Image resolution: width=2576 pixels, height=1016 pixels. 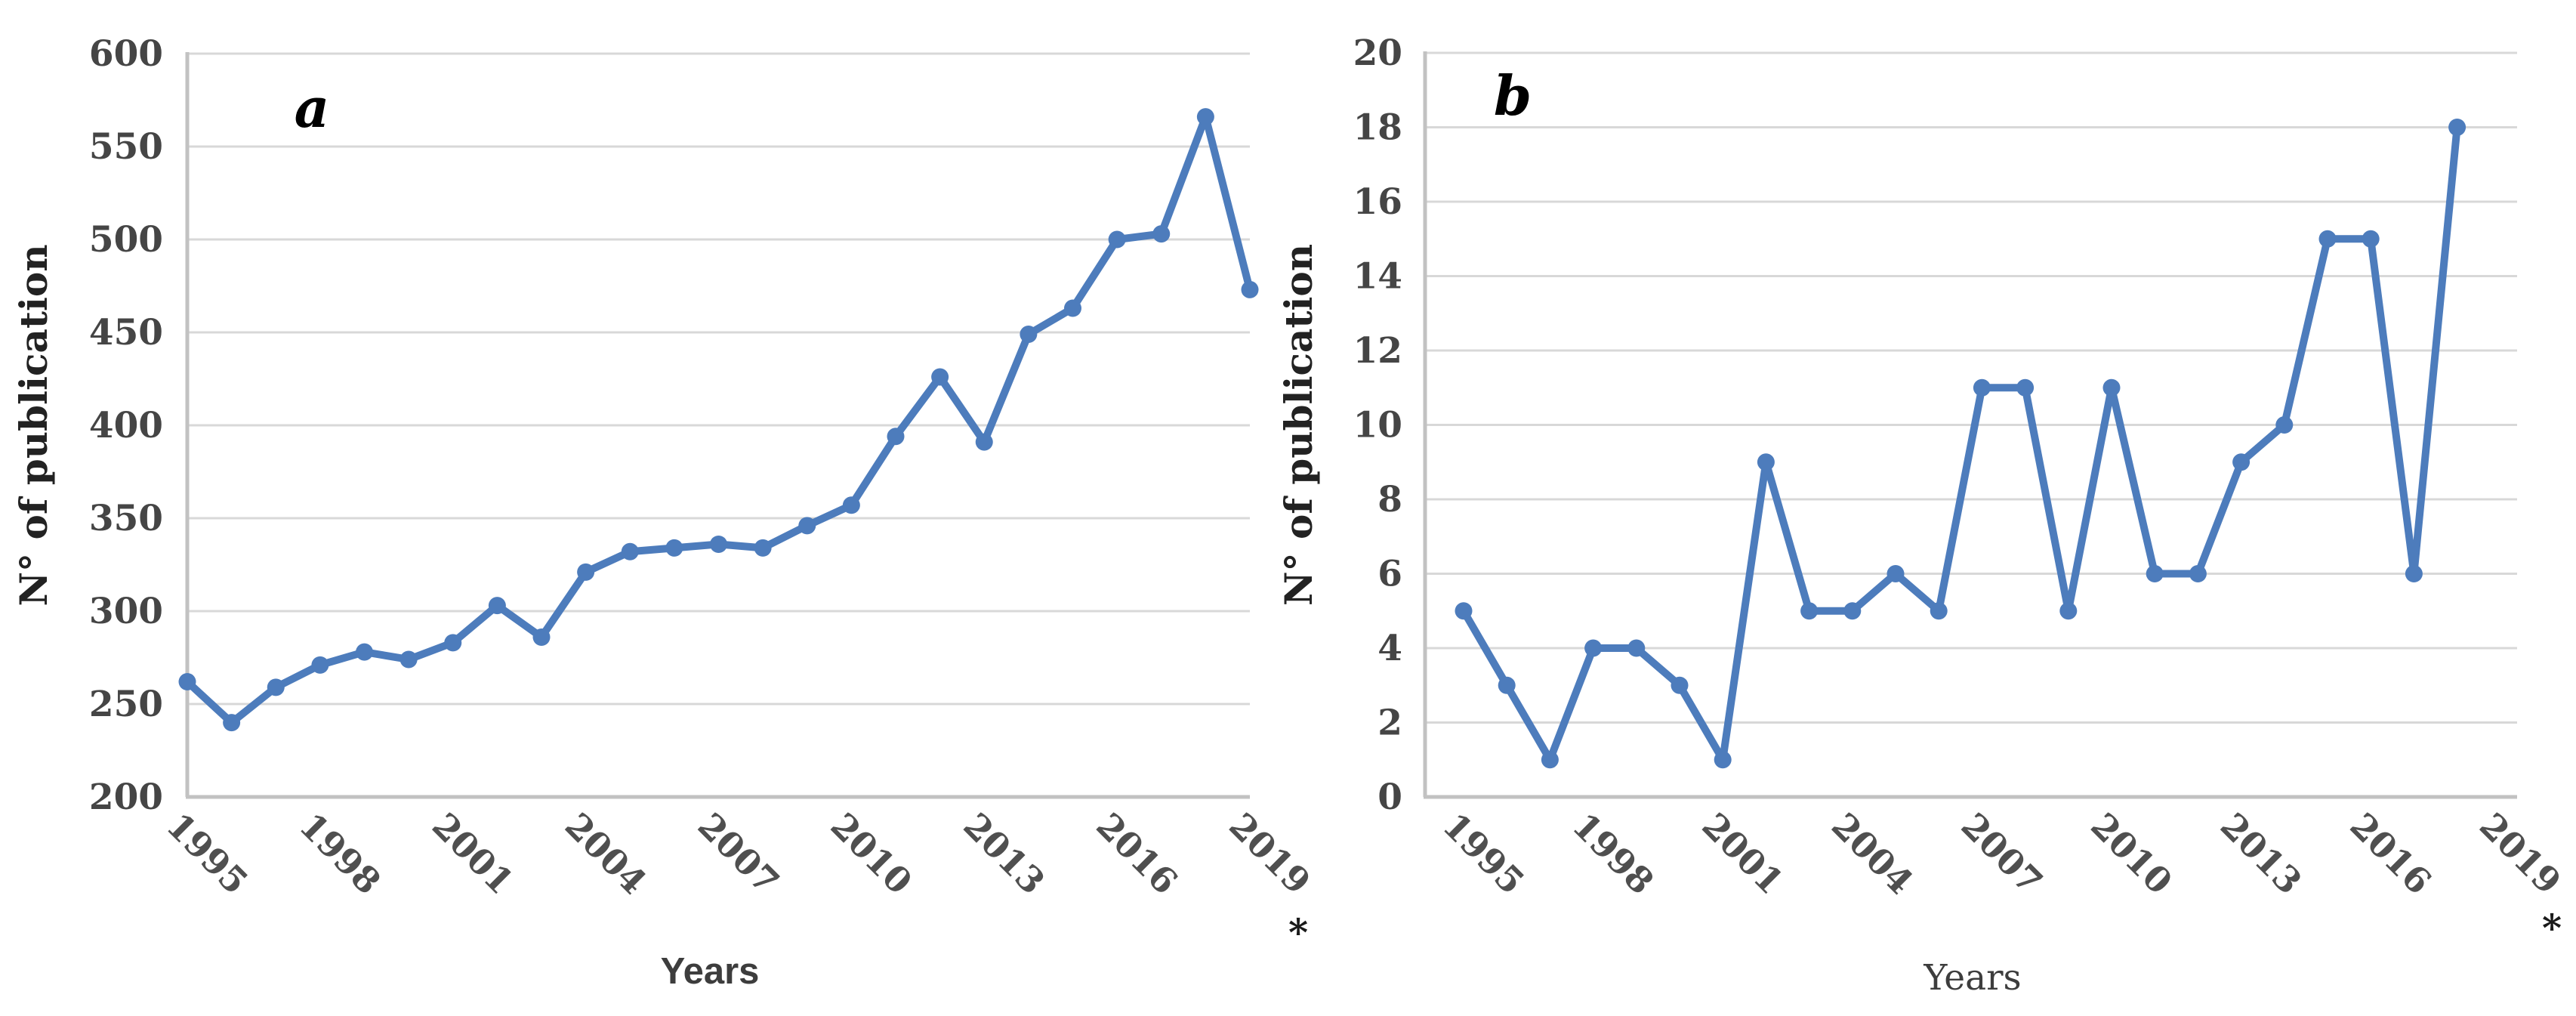 I want to click on y-axis-tick-label: 450, so click(x=126, y=333).